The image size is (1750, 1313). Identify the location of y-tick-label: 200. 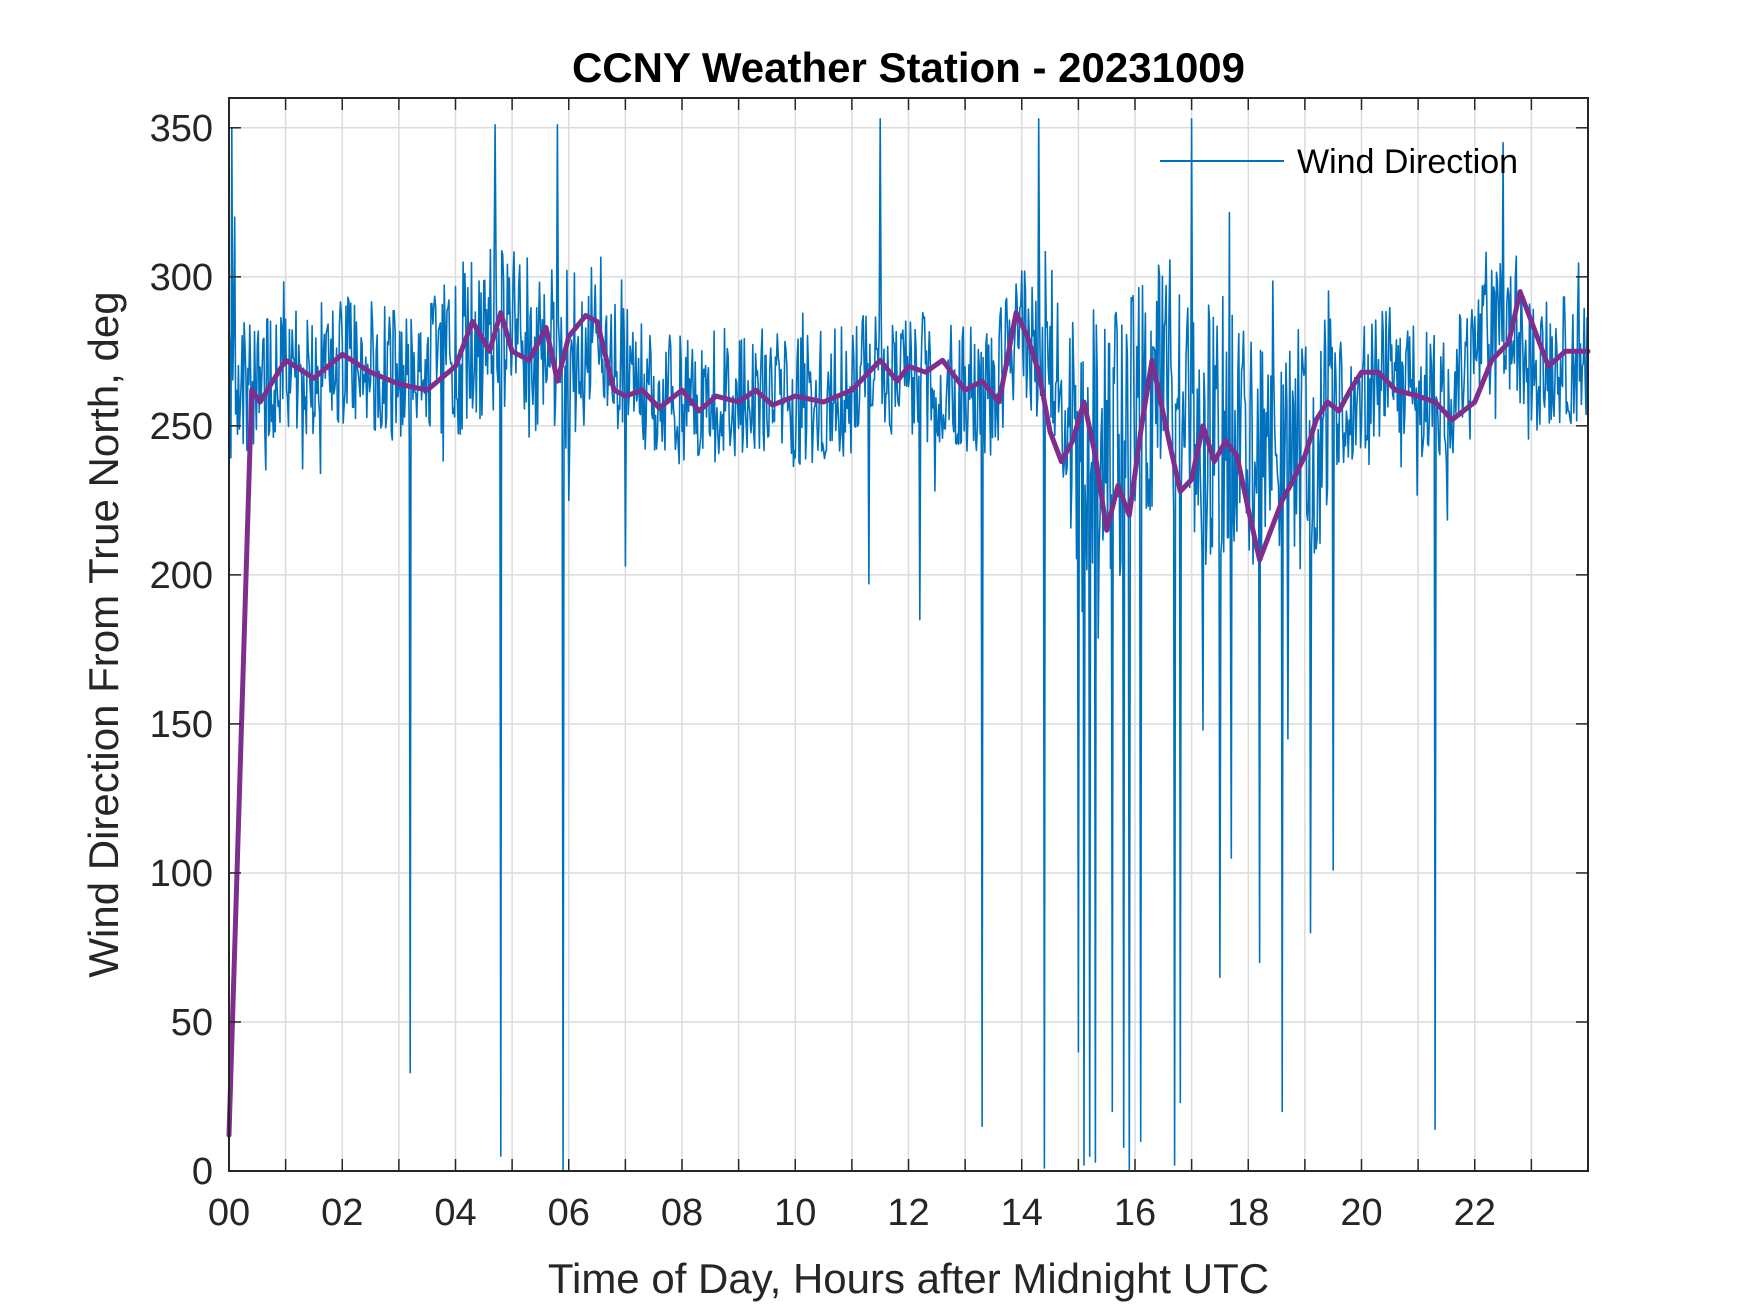
(181, 576).